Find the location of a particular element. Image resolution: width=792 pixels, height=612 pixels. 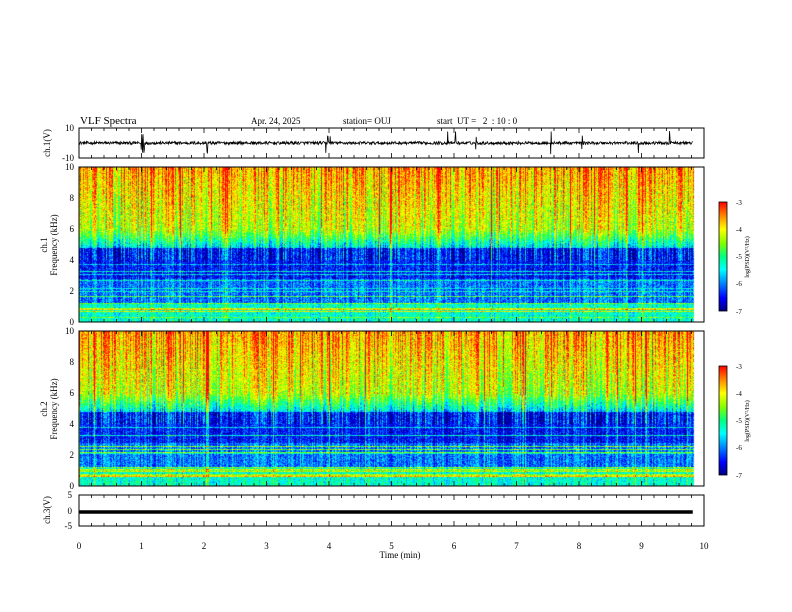

ch1-waveform-ylabel: ch.1(V) is located at coordinates (47, 143).